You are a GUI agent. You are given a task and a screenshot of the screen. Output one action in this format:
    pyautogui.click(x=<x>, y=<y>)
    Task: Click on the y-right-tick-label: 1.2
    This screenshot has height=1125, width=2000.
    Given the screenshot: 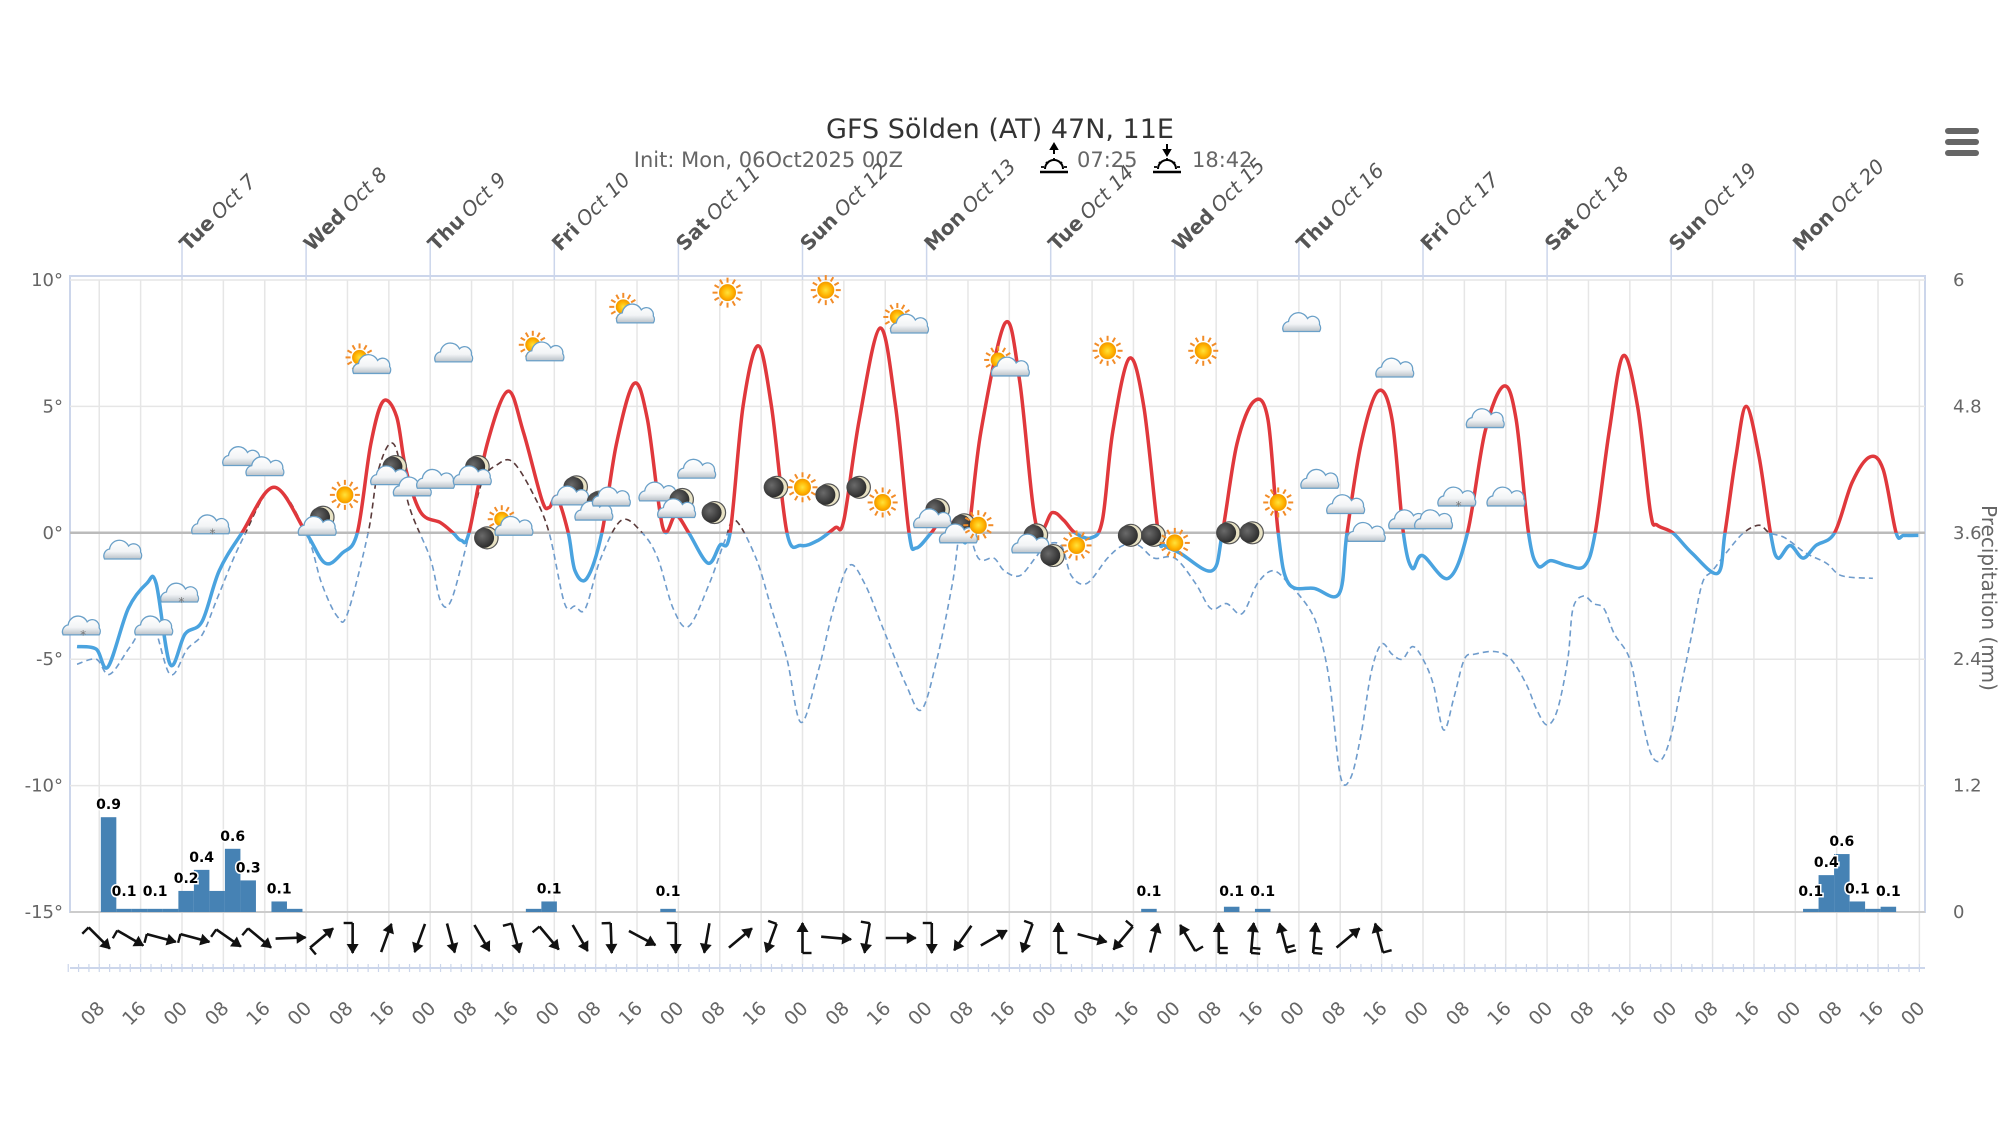 What is the action you would take?
    pyautogui.click(x=1967, y=786)
    